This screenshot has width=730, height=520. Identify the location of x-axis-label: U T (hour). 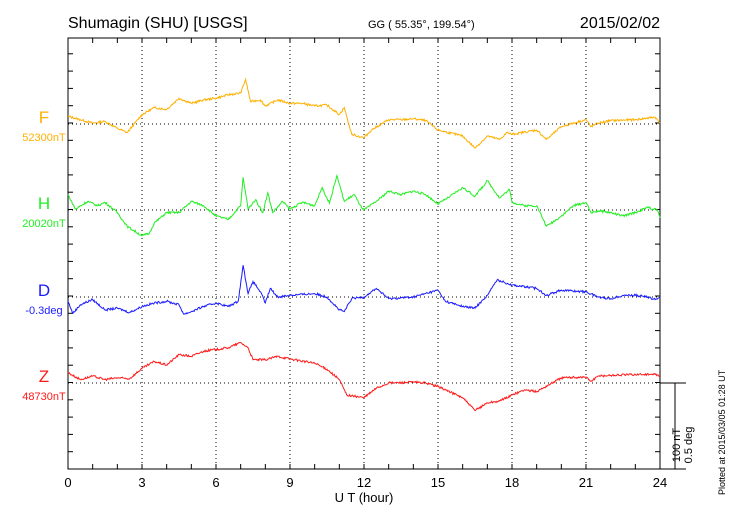
(364, 497).